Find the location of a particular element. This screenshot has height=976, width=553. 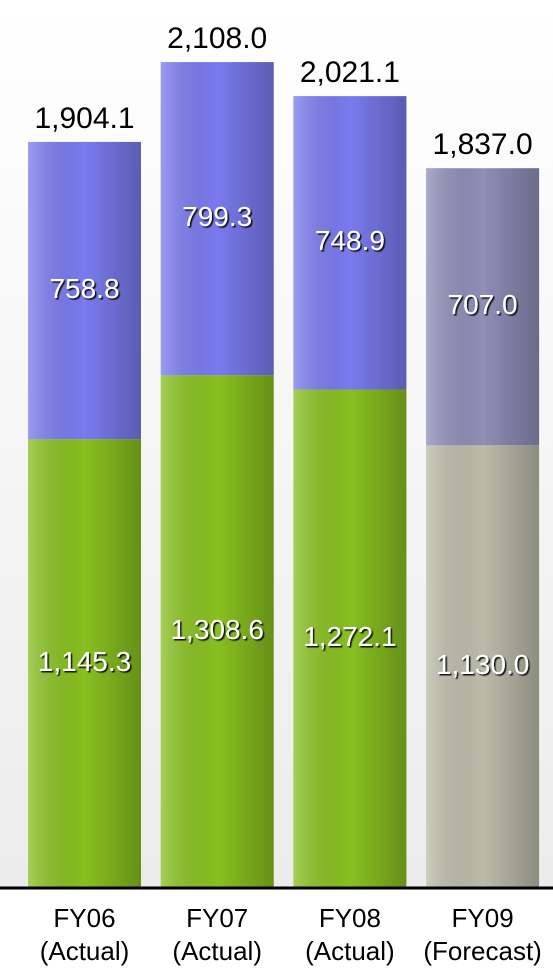

segment-label: 799.3 is located at coordinates (217, 216).